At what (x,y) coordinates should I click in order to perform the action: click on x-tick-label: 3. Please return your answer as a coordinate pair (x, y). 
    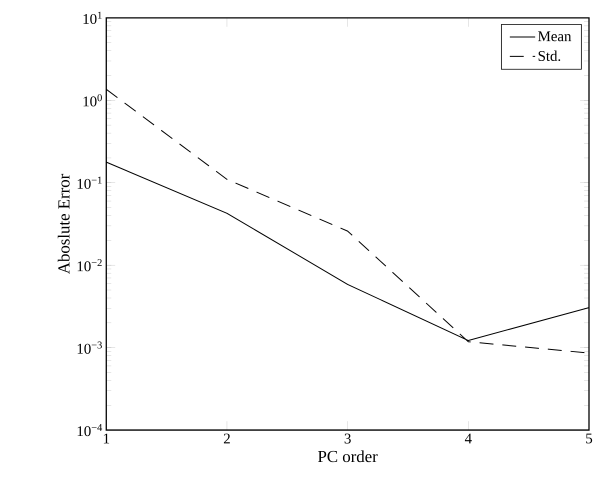
    Looking at the image, I should click on (347, 439).